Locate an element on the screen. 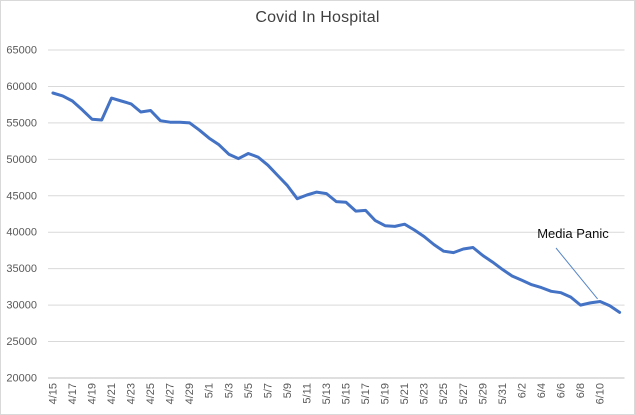 The width and height of the screenshot is (635, 415). x-tick-label: 5/1 is located at coordinates (210, 390).